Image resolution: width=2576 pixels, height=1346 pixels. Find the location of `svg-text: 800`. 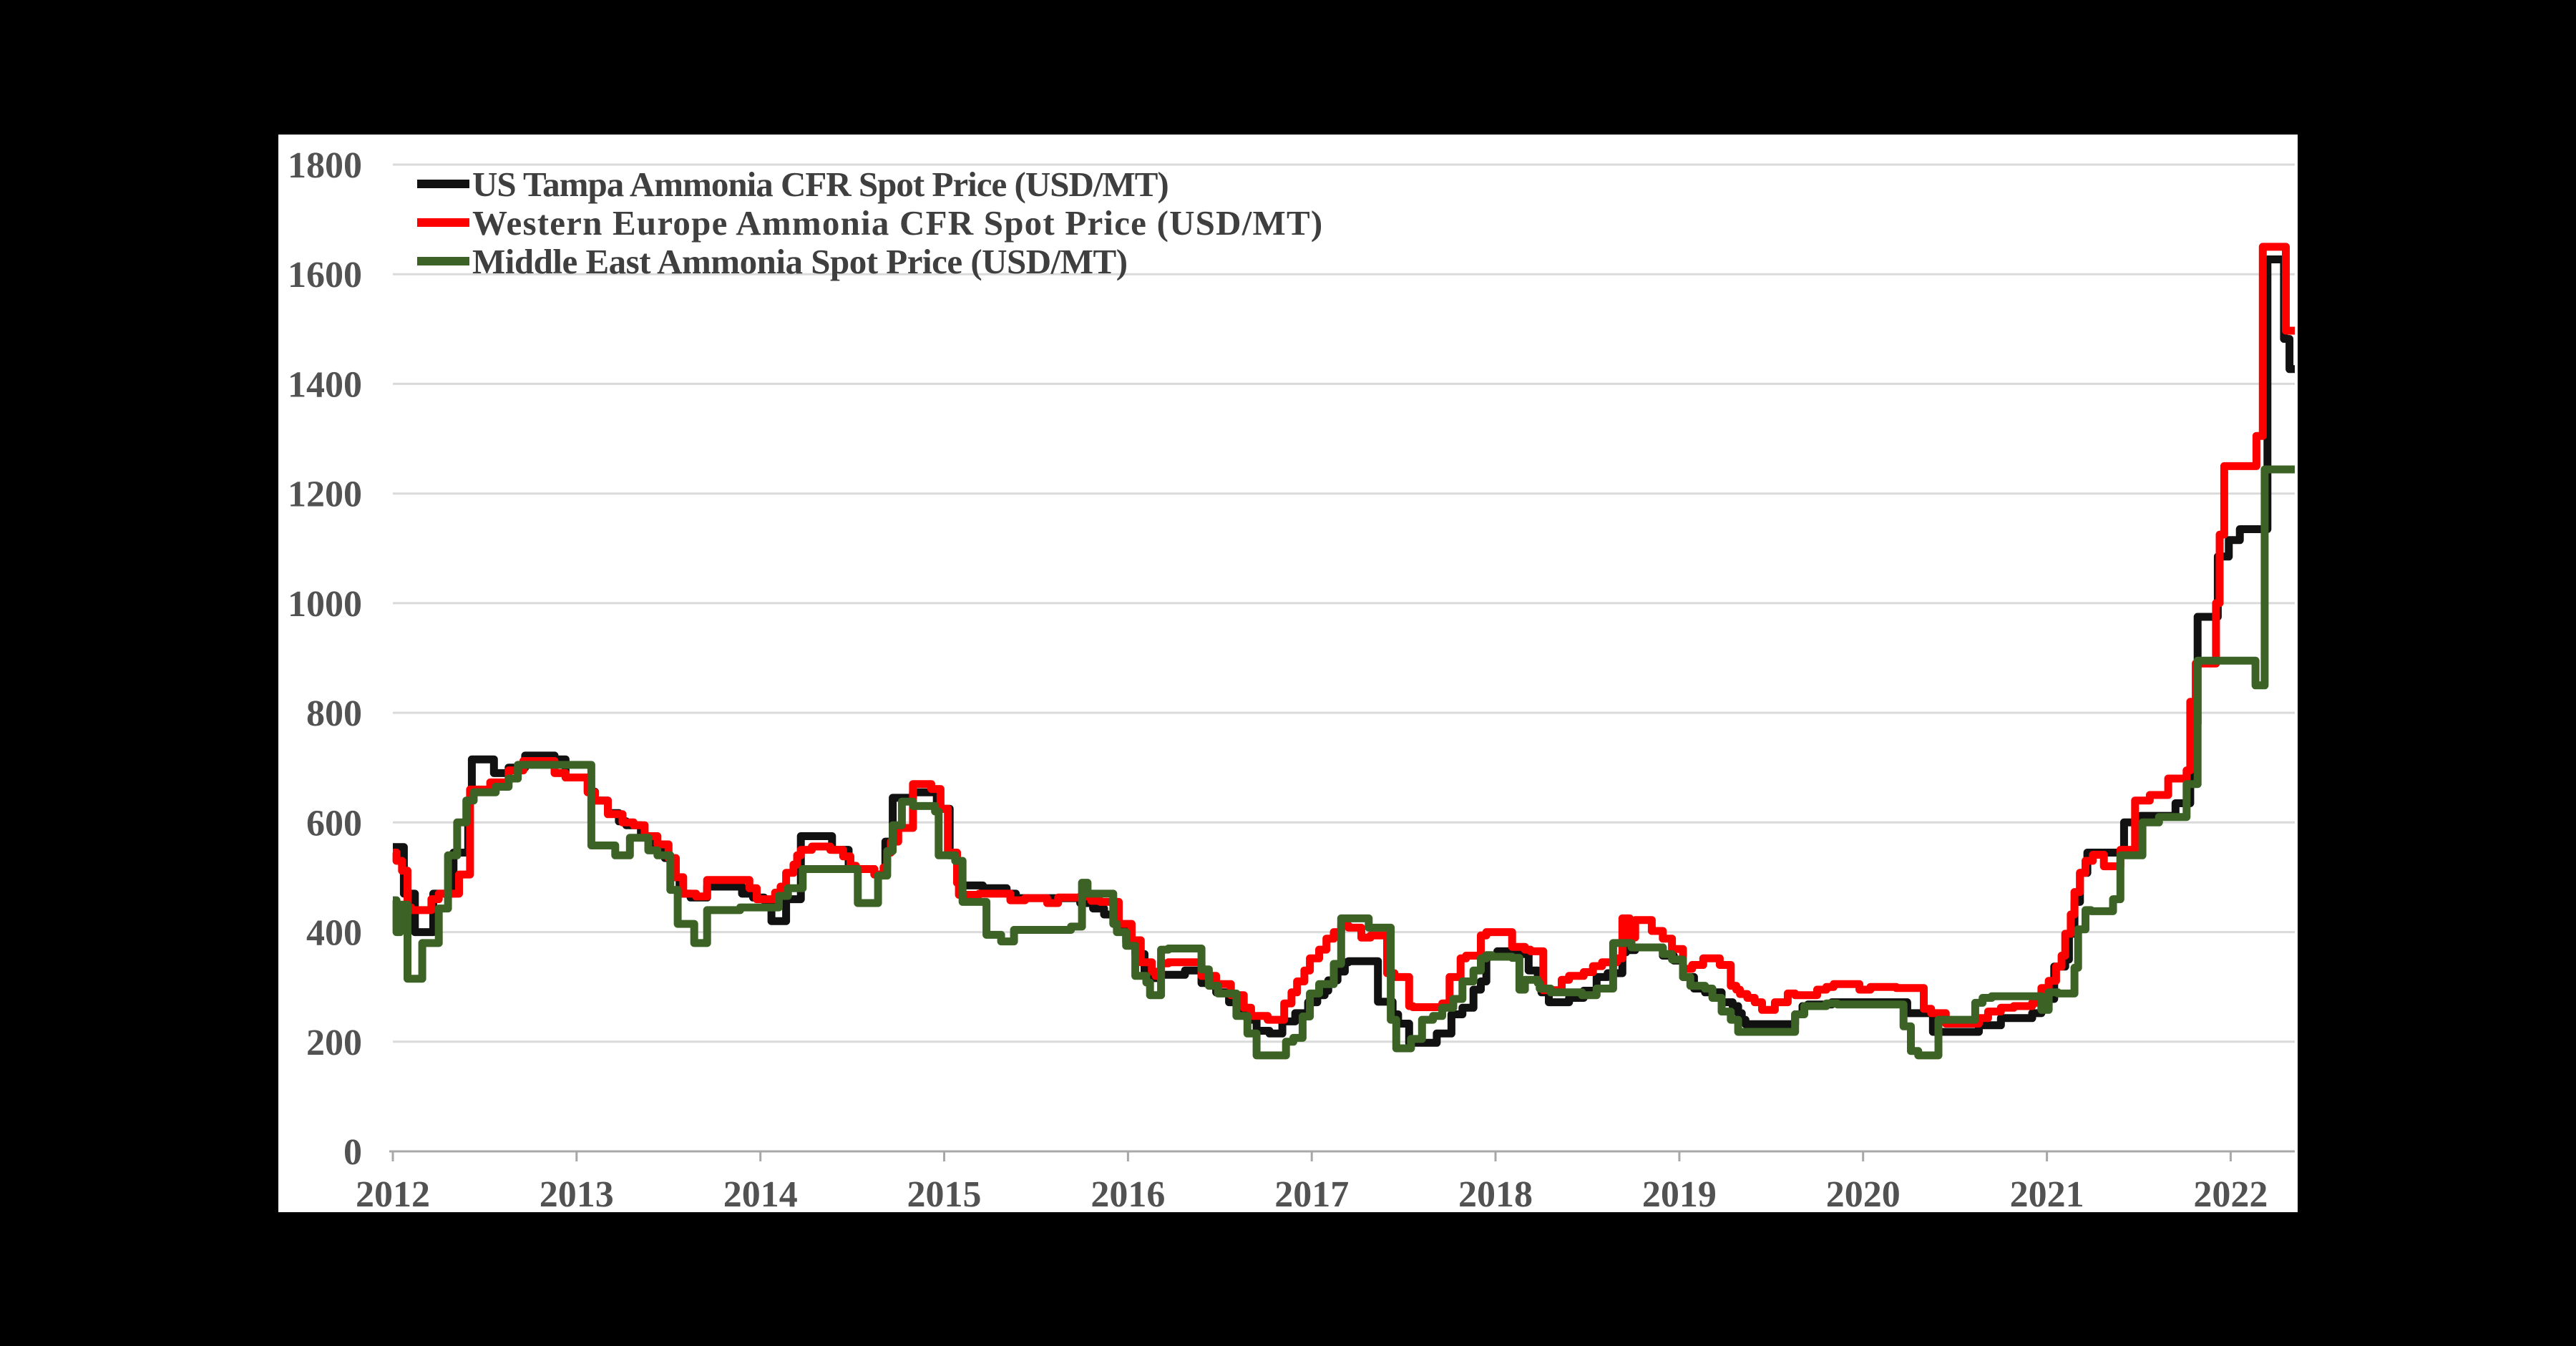

svg-text: 800 is located at coordinates (334, 713).